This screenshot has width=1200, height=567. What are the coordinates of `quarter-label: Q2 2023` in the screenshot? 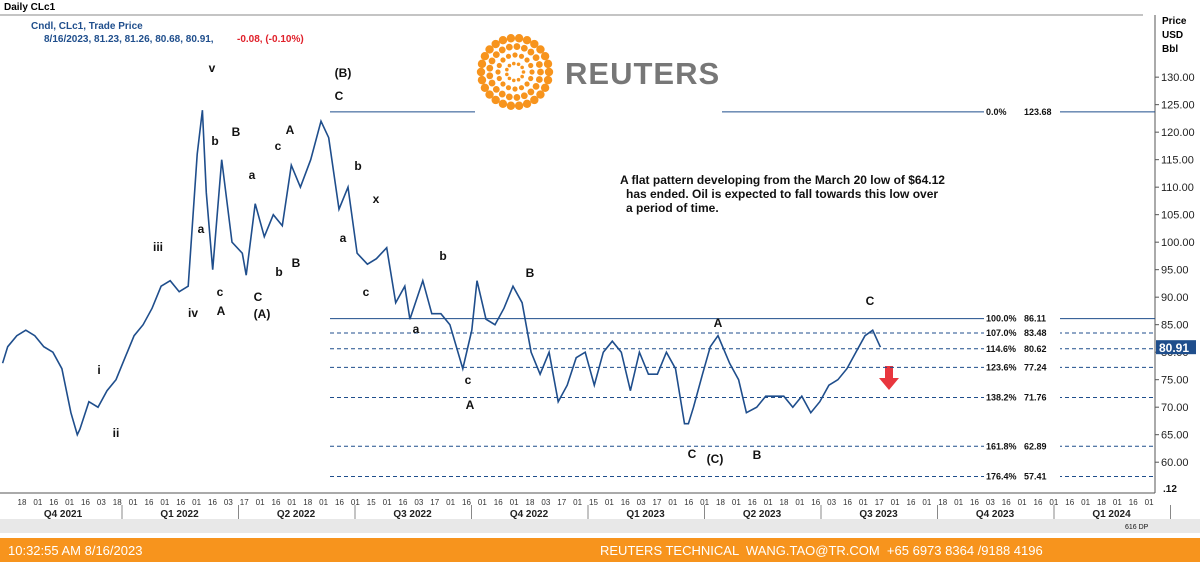 It's located at (762, 514).